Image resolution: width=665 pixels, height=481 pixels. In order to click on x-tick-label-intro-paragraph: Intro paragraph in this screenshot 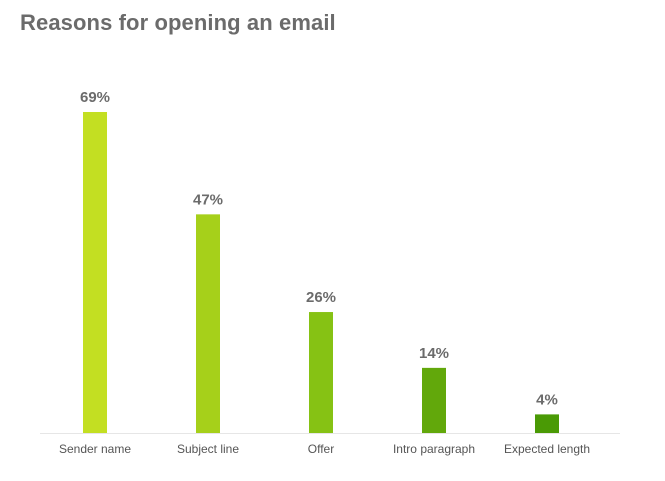, I will do `click(434, 449)`.